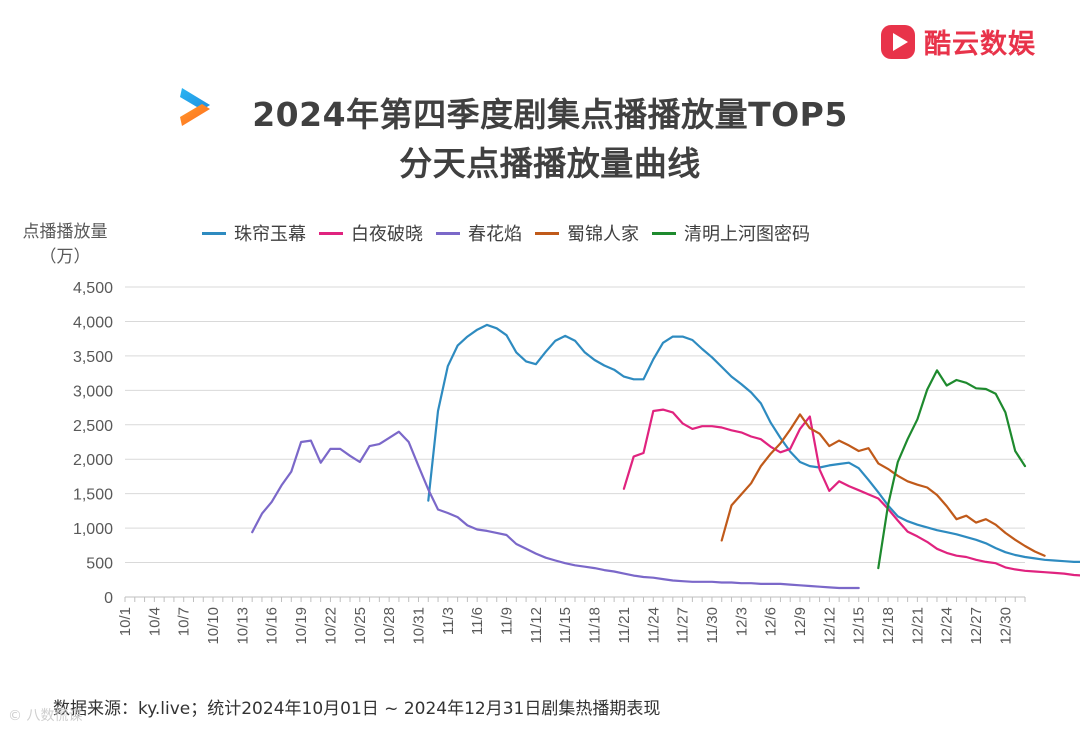 The image size is (1080, 735). I want to click on legend-label: 珠帘玉幕, so click(270, 234).